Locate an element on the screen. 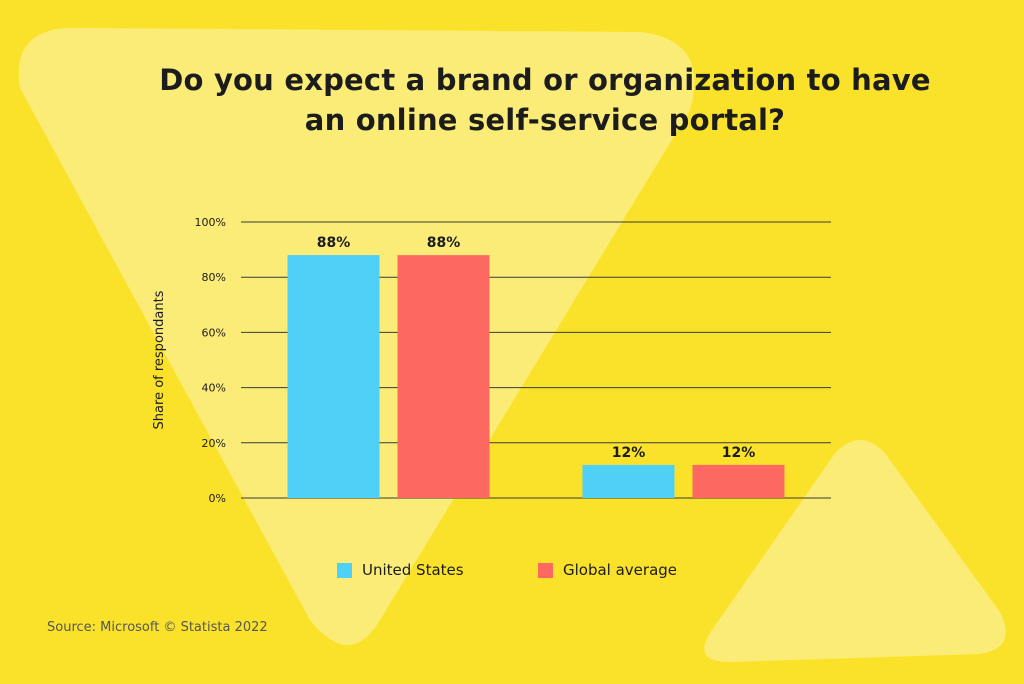  y-tick-label: 100% is located at coordinates (210, 222).